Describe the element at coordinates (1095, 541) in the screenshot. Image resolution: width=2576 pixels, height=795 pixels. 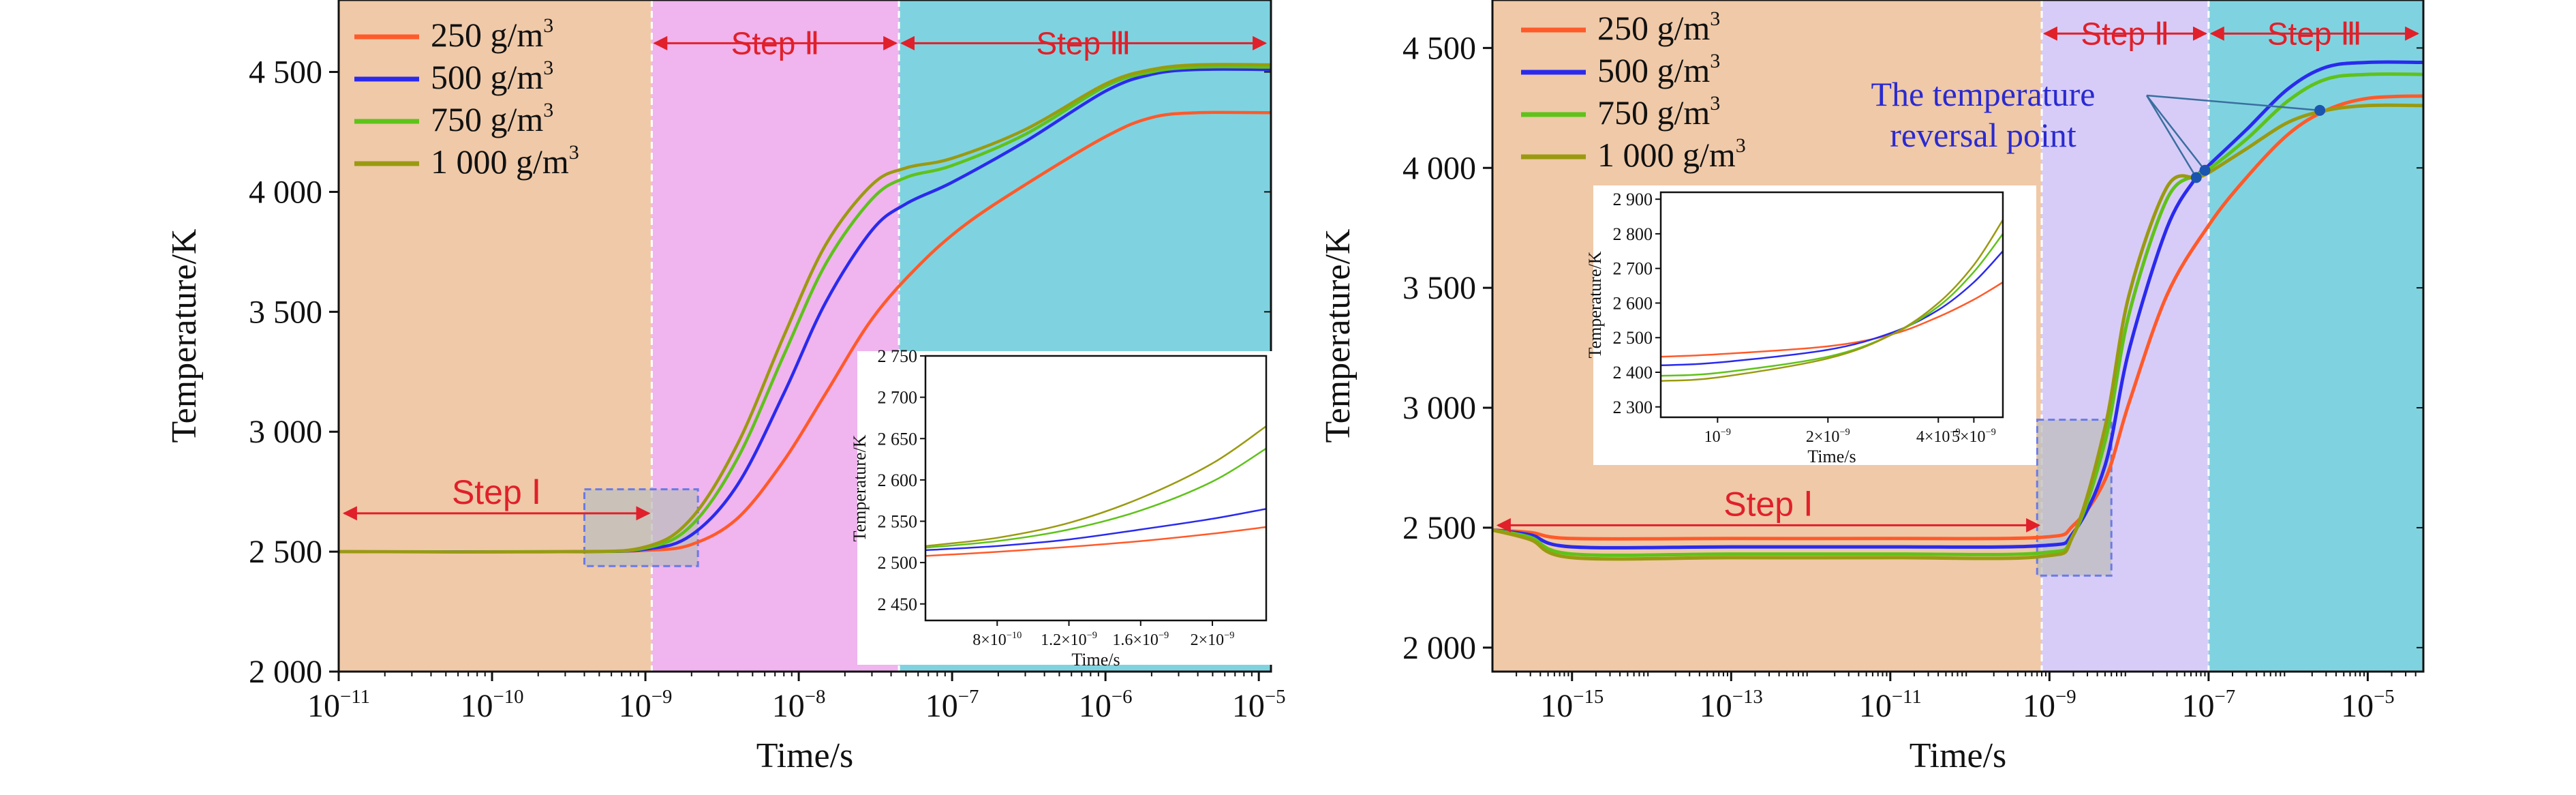
I see `inset-series-s250` at that location.